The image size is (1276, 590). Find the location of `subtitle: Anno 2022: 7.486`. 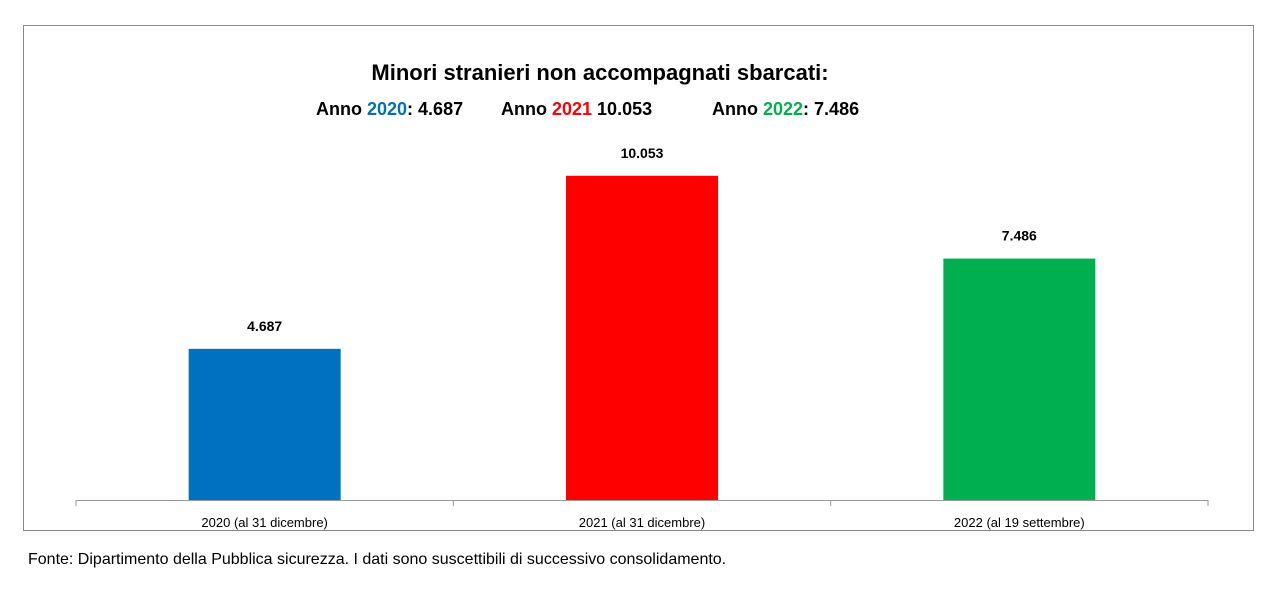

subtitle: Anno 2022: 7.486 is located at coordinates (785, 109).